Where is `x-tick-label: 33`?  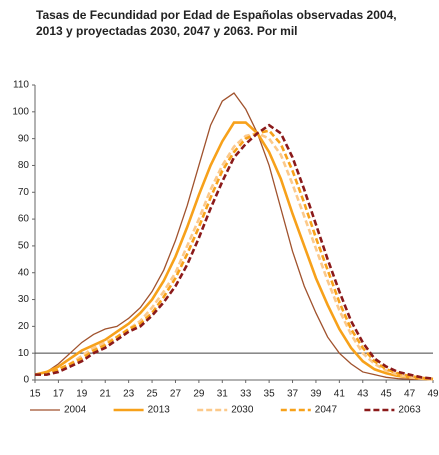 x-tick-label: 33 is located at coordinates (246, 394).